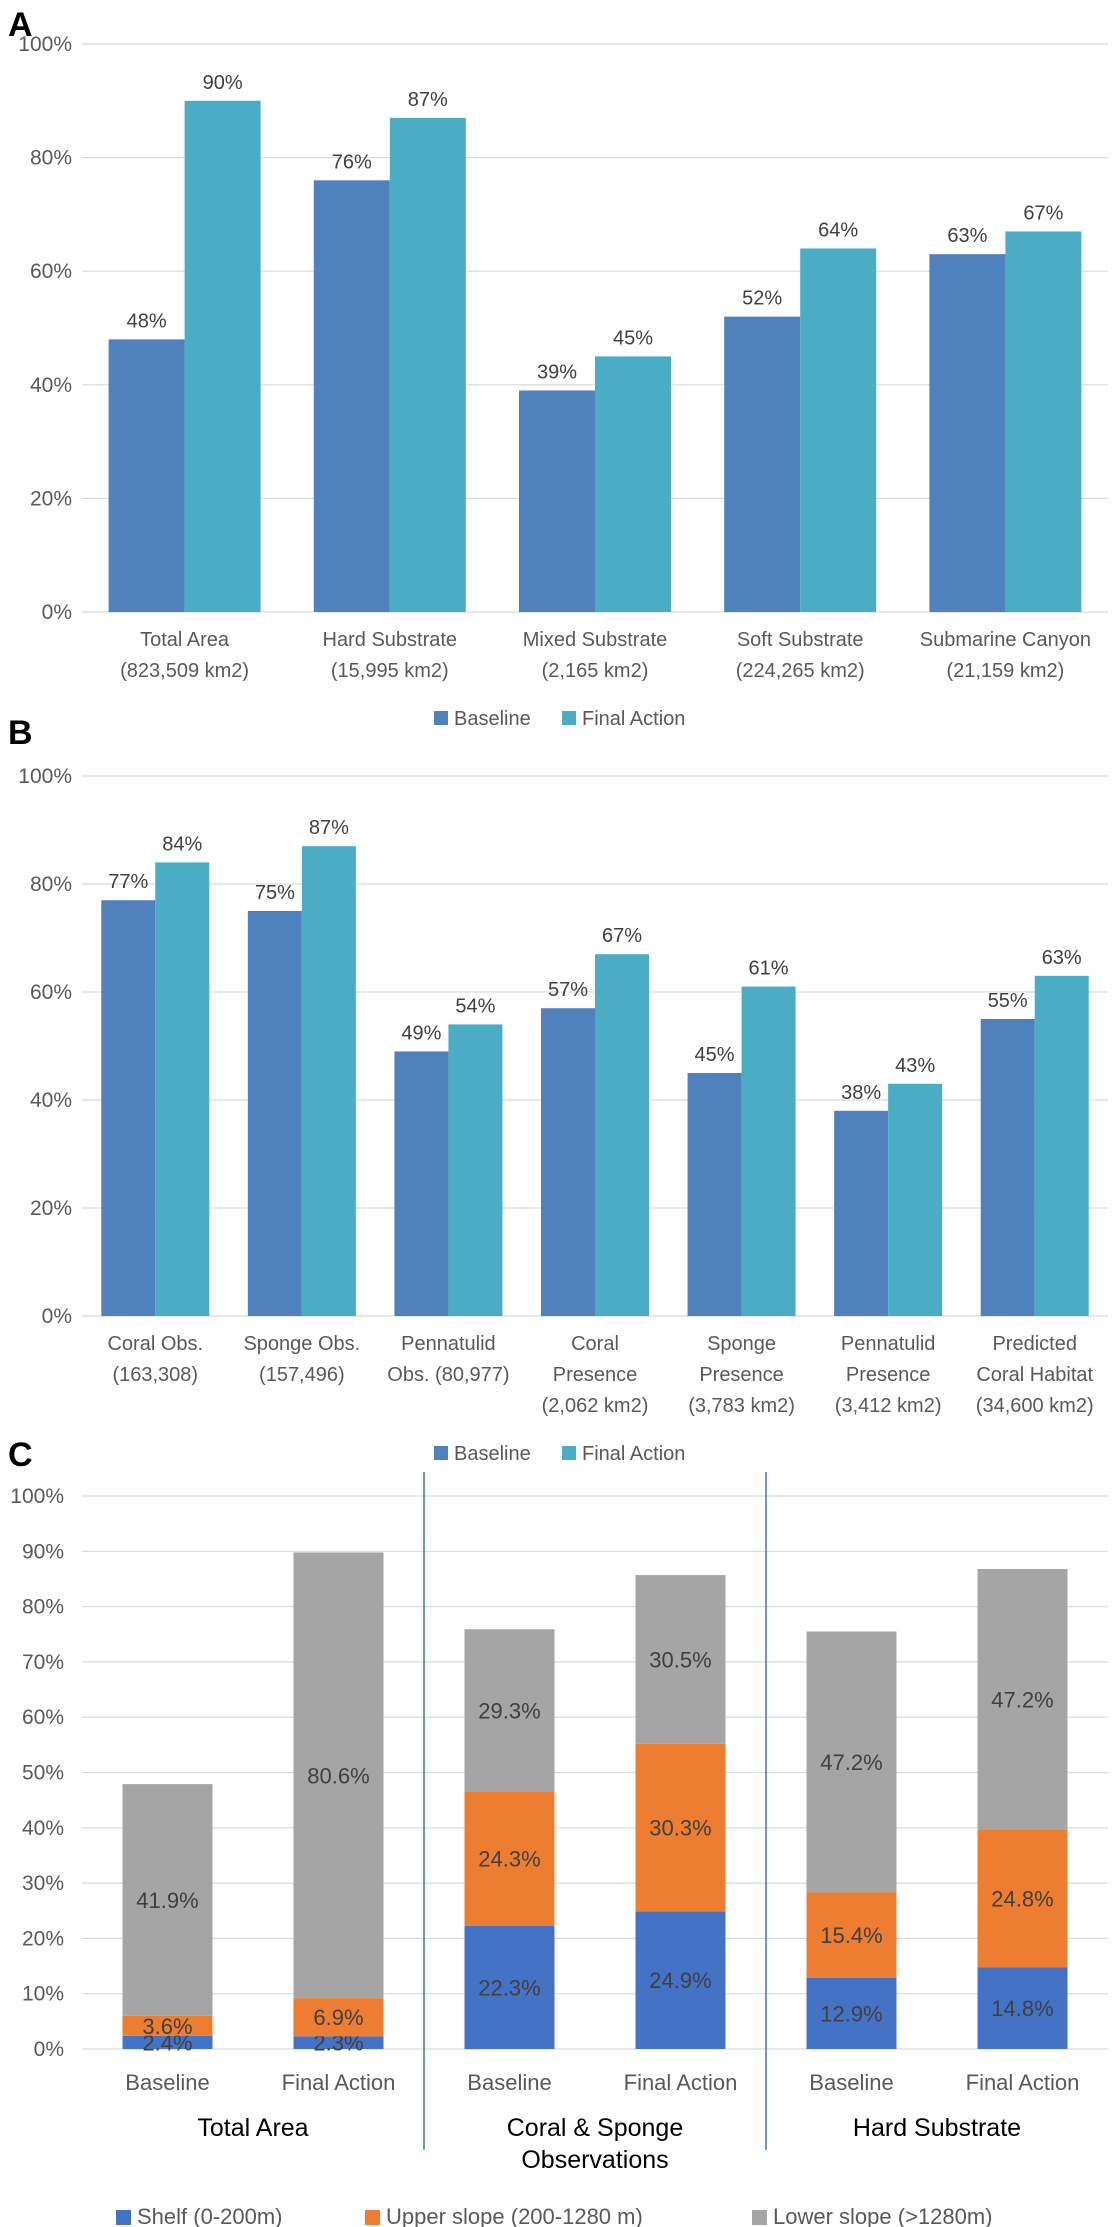 This screenshot has width=1114, height=2227. I want to click on x-tick-label: Soft Substrate, so click(800, 640).